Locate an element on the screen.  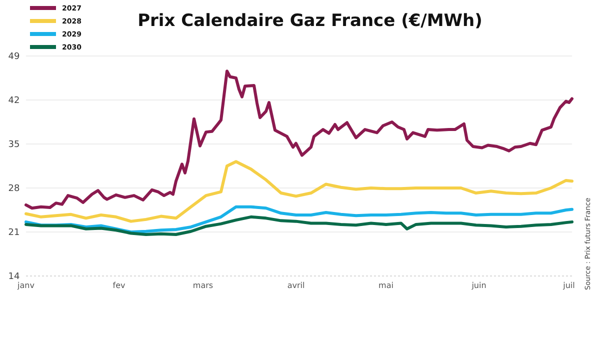
y-tick-label: 21 is located at coordinates (14, 233).